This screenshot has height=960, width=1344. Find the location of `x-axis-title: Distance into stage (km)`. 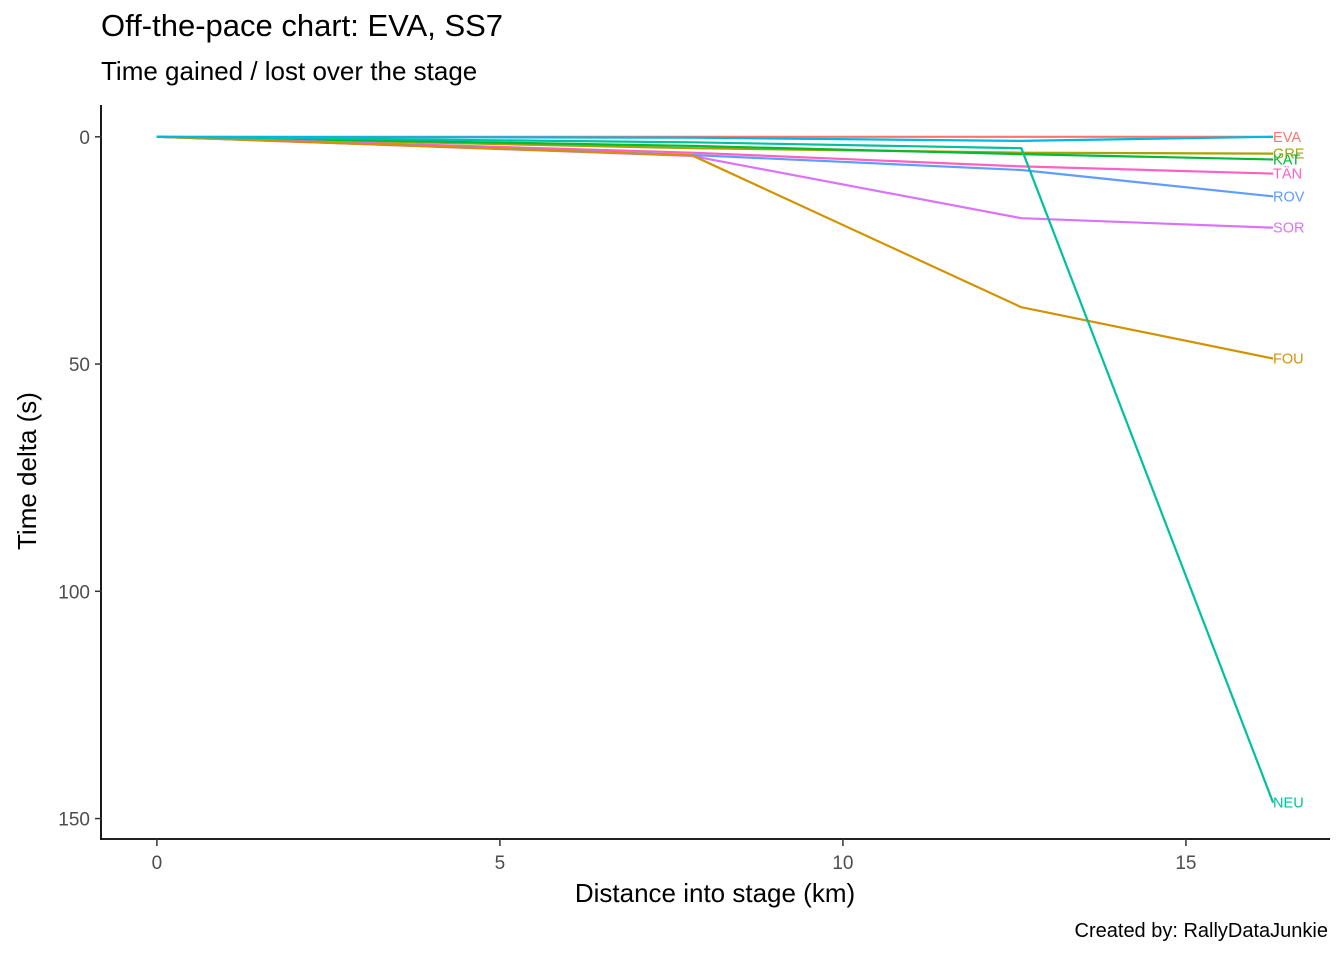

x-axis-title: Distance into stage (km) is located at coordinates (715, 893).